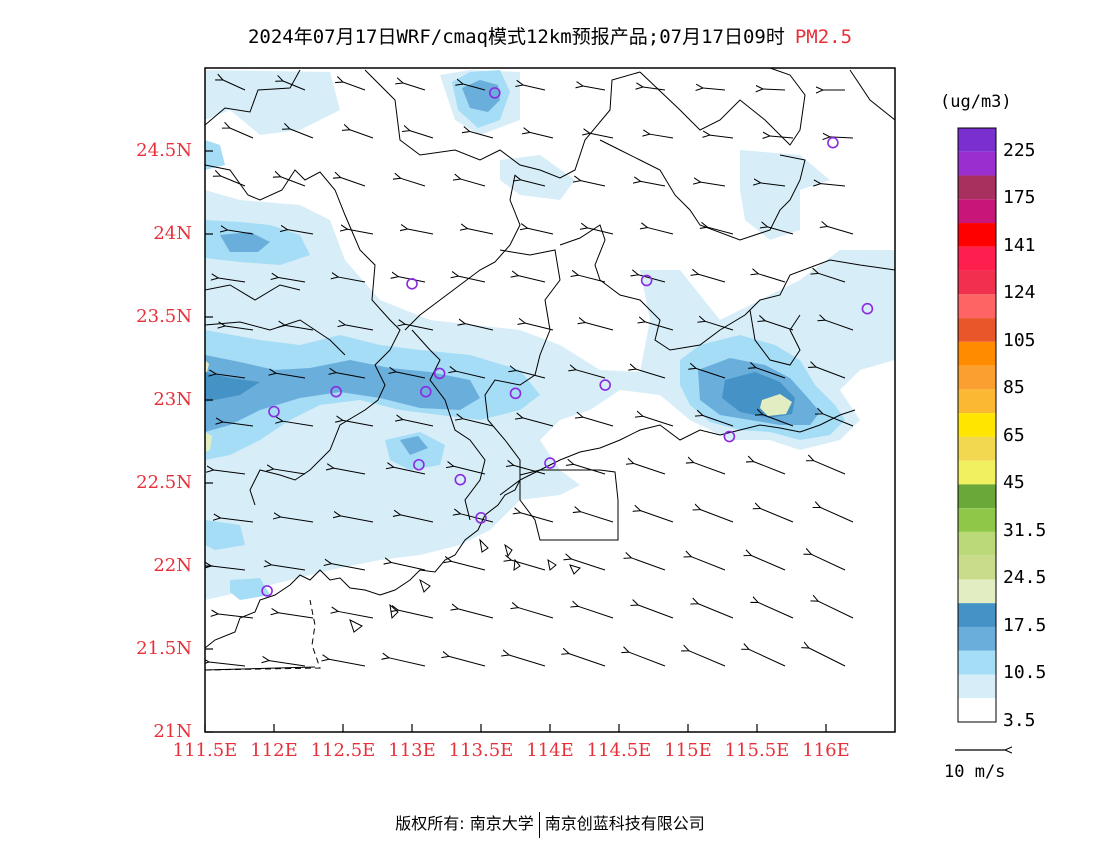 This screenshot has width=1100, height=850. Describe the element at coordinates (1025, 530) in the screenshot. I see `colorbar-label: 31.5` at that location.